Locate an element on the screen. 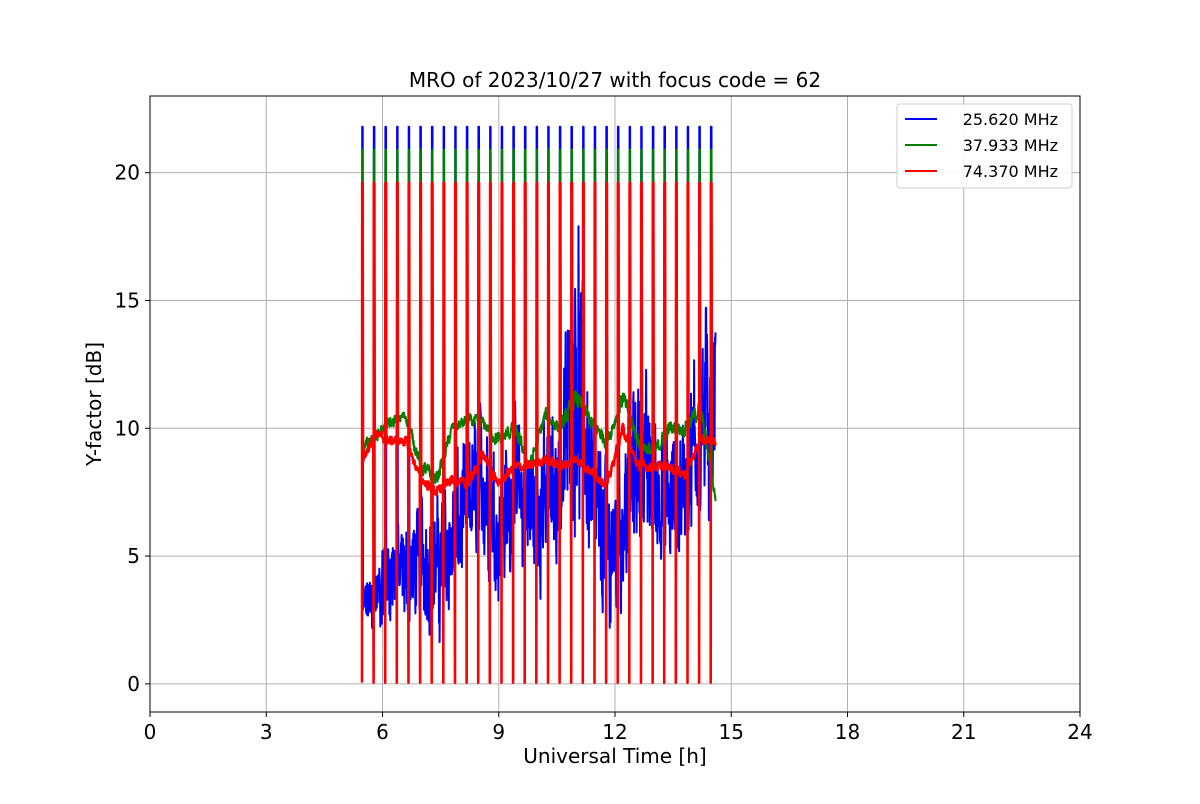 This screenshot has height=804, width=1200. x-tick-label: 24 is located at coordinates (1079, 732).